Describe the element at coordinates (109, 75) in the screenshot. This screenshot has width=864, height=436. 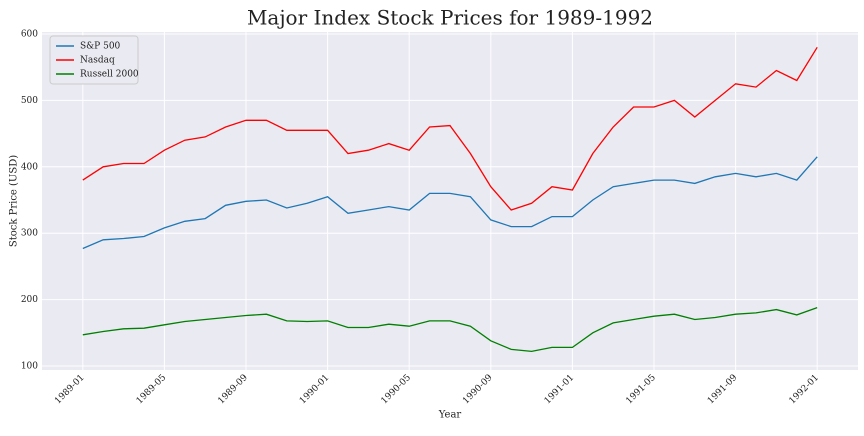
I see `legend-label: Russell 2000` at that location.